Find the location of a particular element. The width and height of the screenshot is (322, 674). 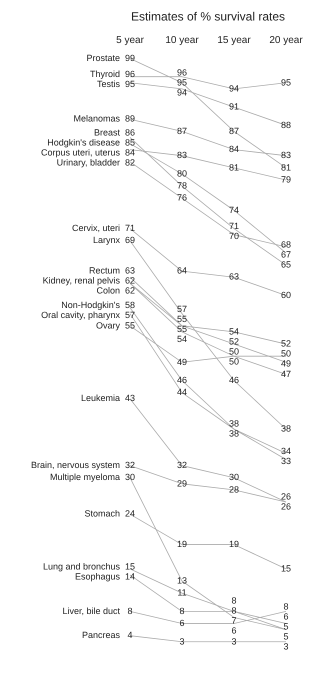

series-label: Urinary, bladder is located at coordinates (88, 163).